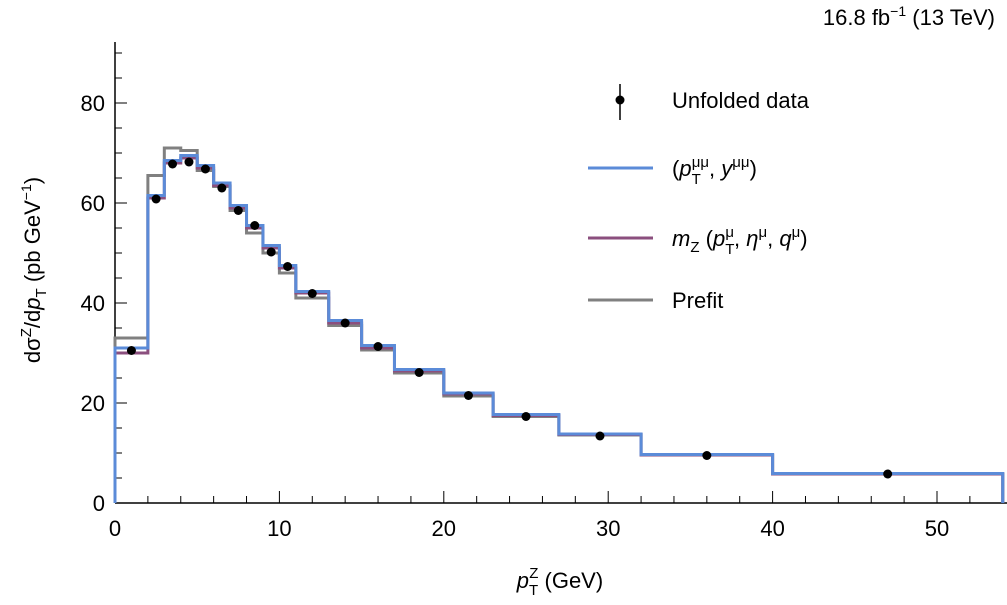 The image size is (1007, 605). I want to click on text-part: (GeV), so click(570, 580).